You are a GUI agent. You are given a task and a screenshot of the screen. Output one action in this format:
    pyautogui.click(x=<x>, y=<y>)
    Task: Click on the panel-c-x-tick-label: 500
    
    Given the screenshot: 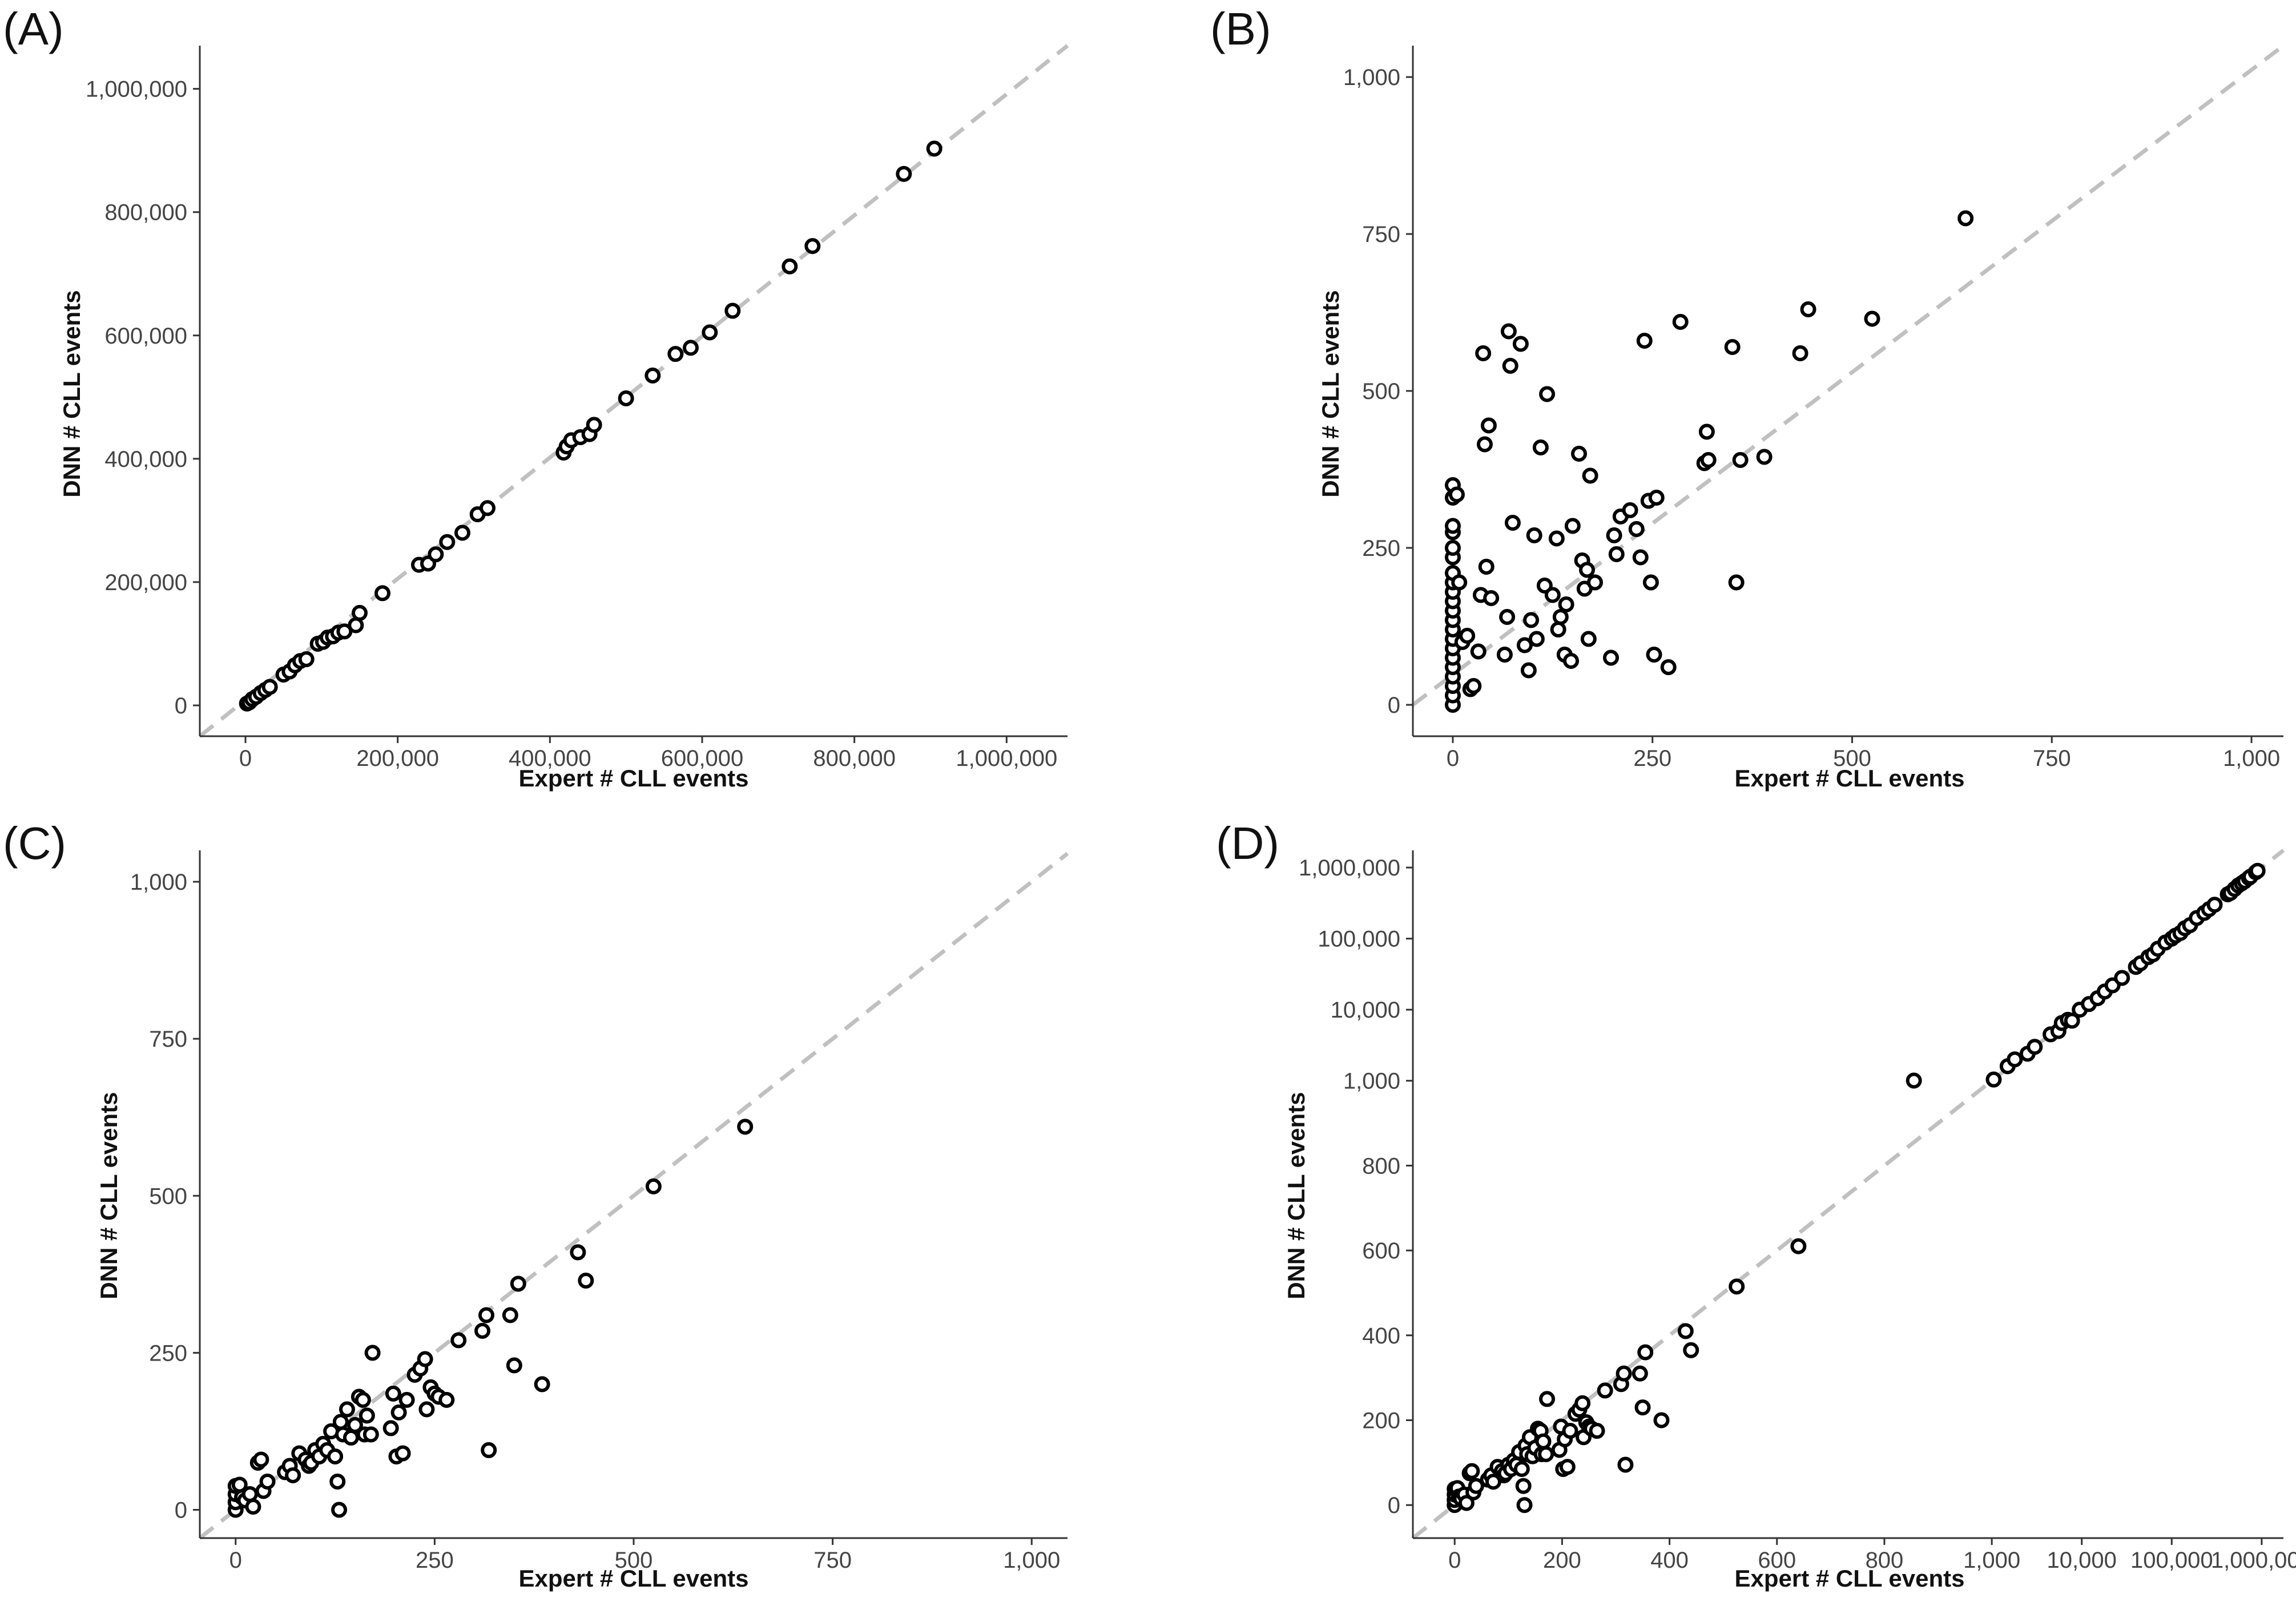 What is the action you would take?
    pyautogui.click(x=634, y=1560)
    